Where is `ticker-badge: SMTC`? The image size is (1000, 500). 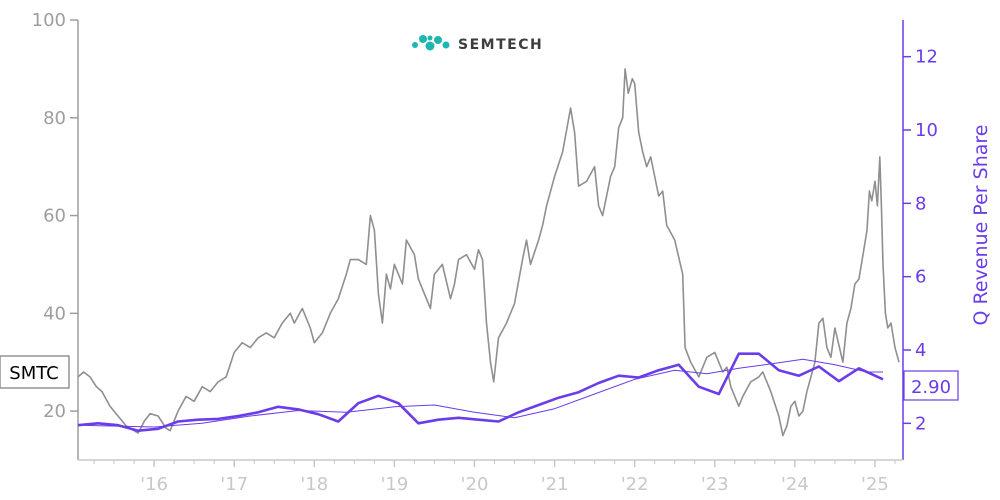
ticker-badge: SMTC is located at coordinates (35, 372).